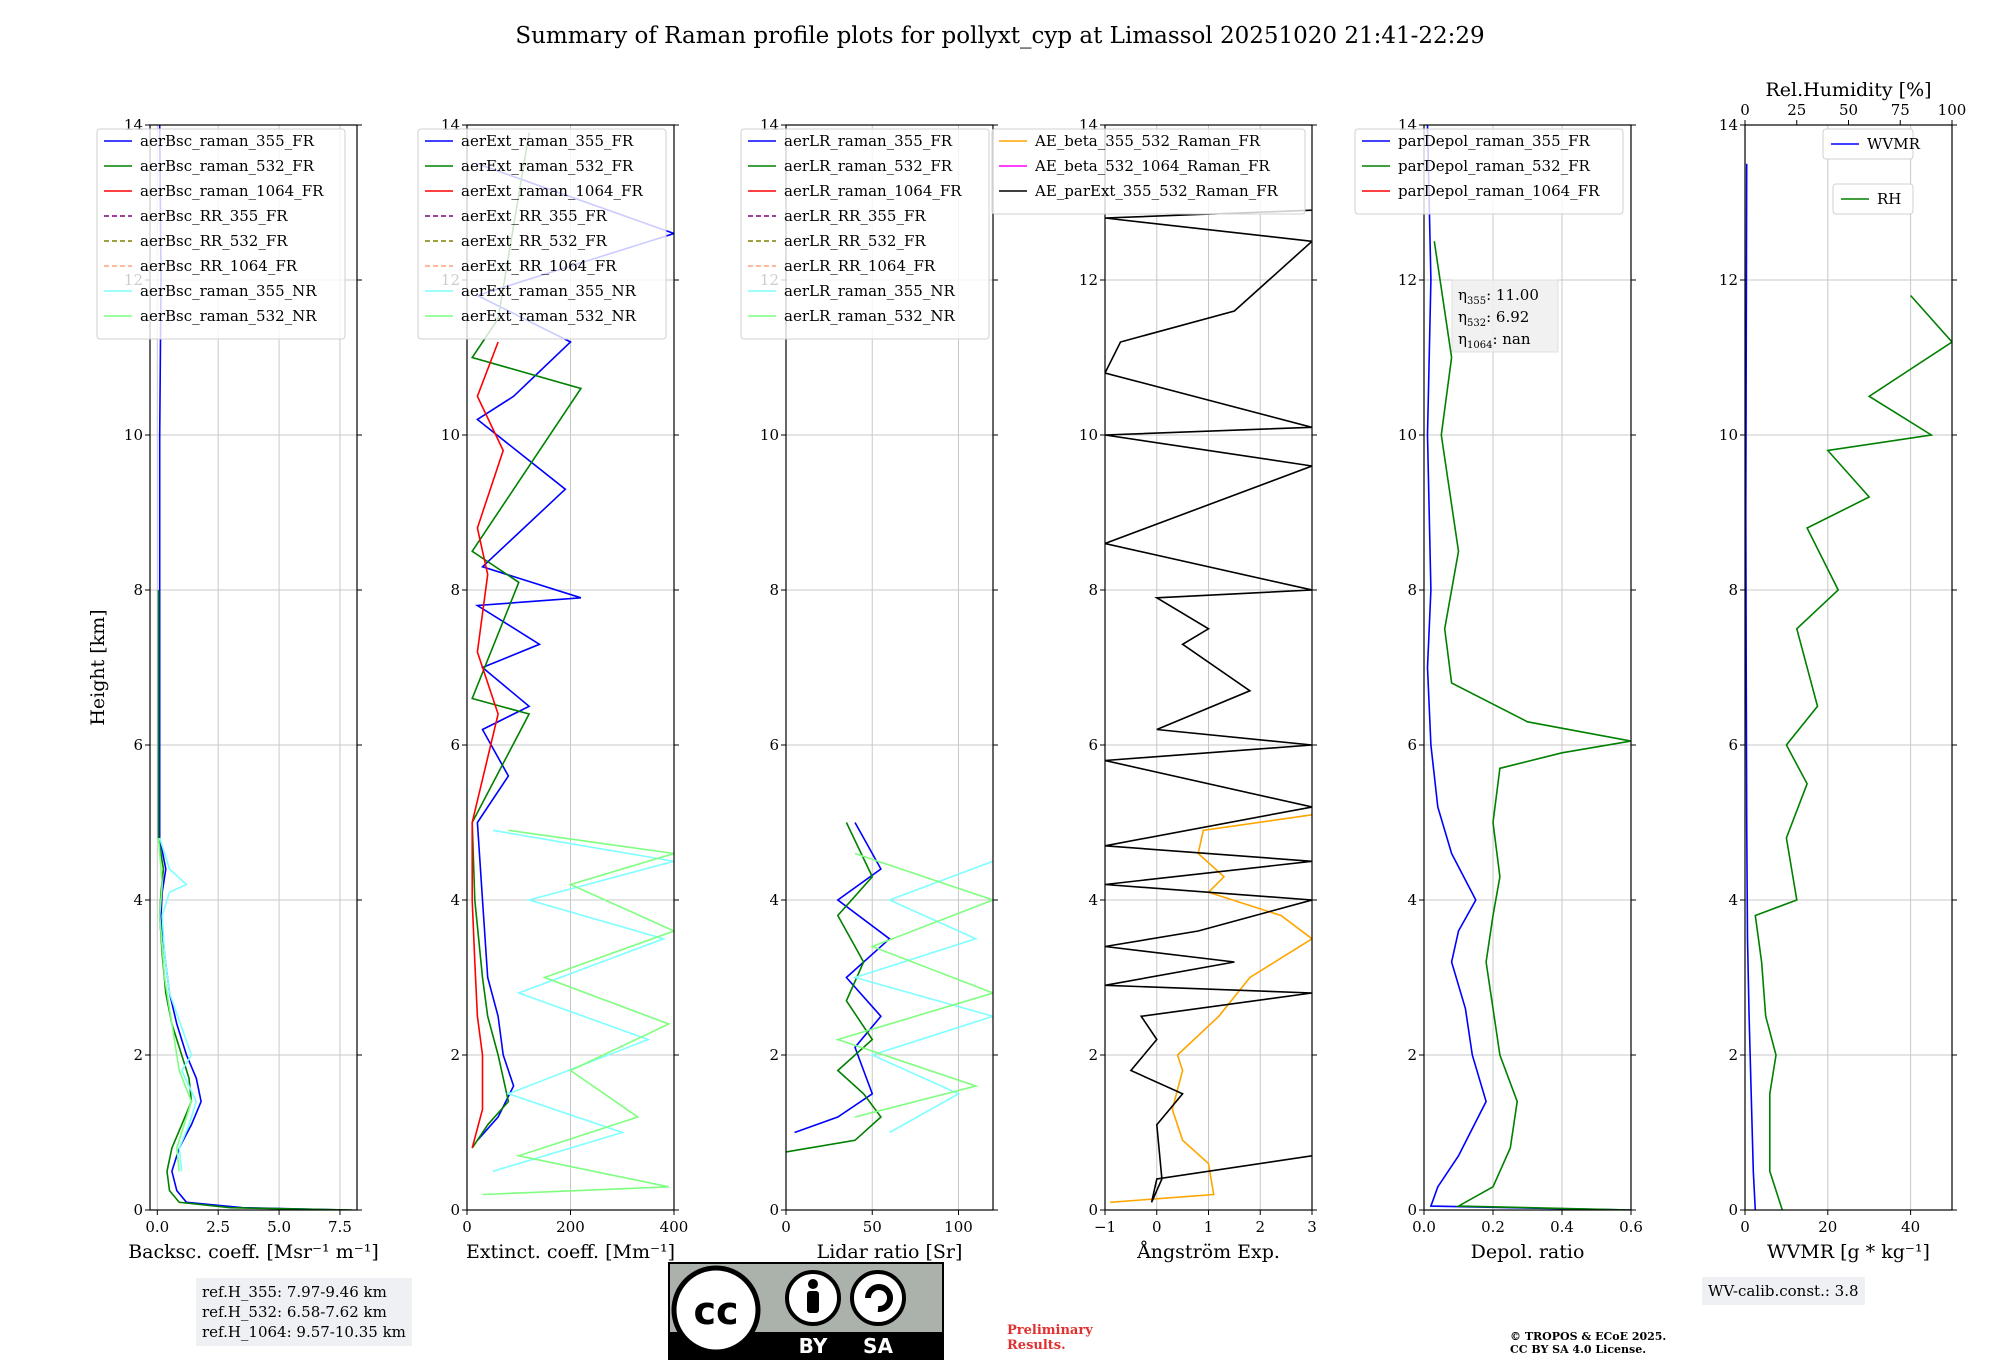 The image size is (2000, 1360). What do you see at coordinates (1889, 199) in the screenshot?
I see `legend-label: RH` at bounding box center [1889, 199].